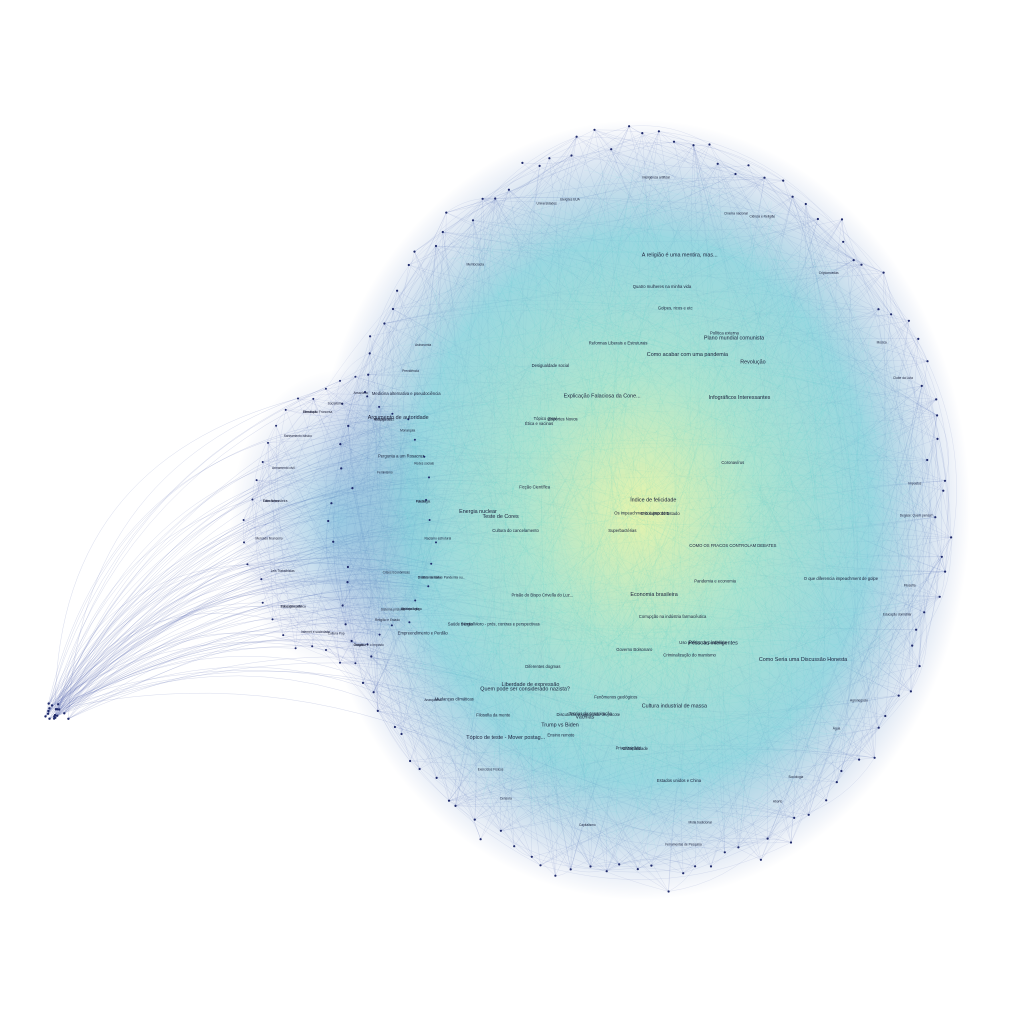 This screenshot has height=1024, width=1024. I want to click on node-label: Filosofia, so click(910, 585).